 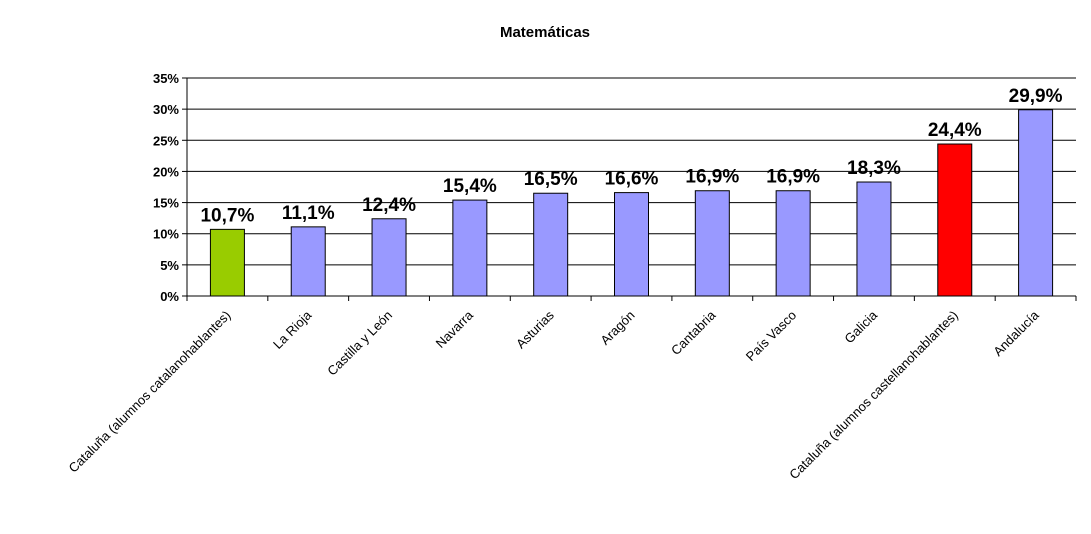 What do you see at coordinates (166, 234) in the screenshot?
I see `y-tick-label: 10%` at bounding box center [166, 234].